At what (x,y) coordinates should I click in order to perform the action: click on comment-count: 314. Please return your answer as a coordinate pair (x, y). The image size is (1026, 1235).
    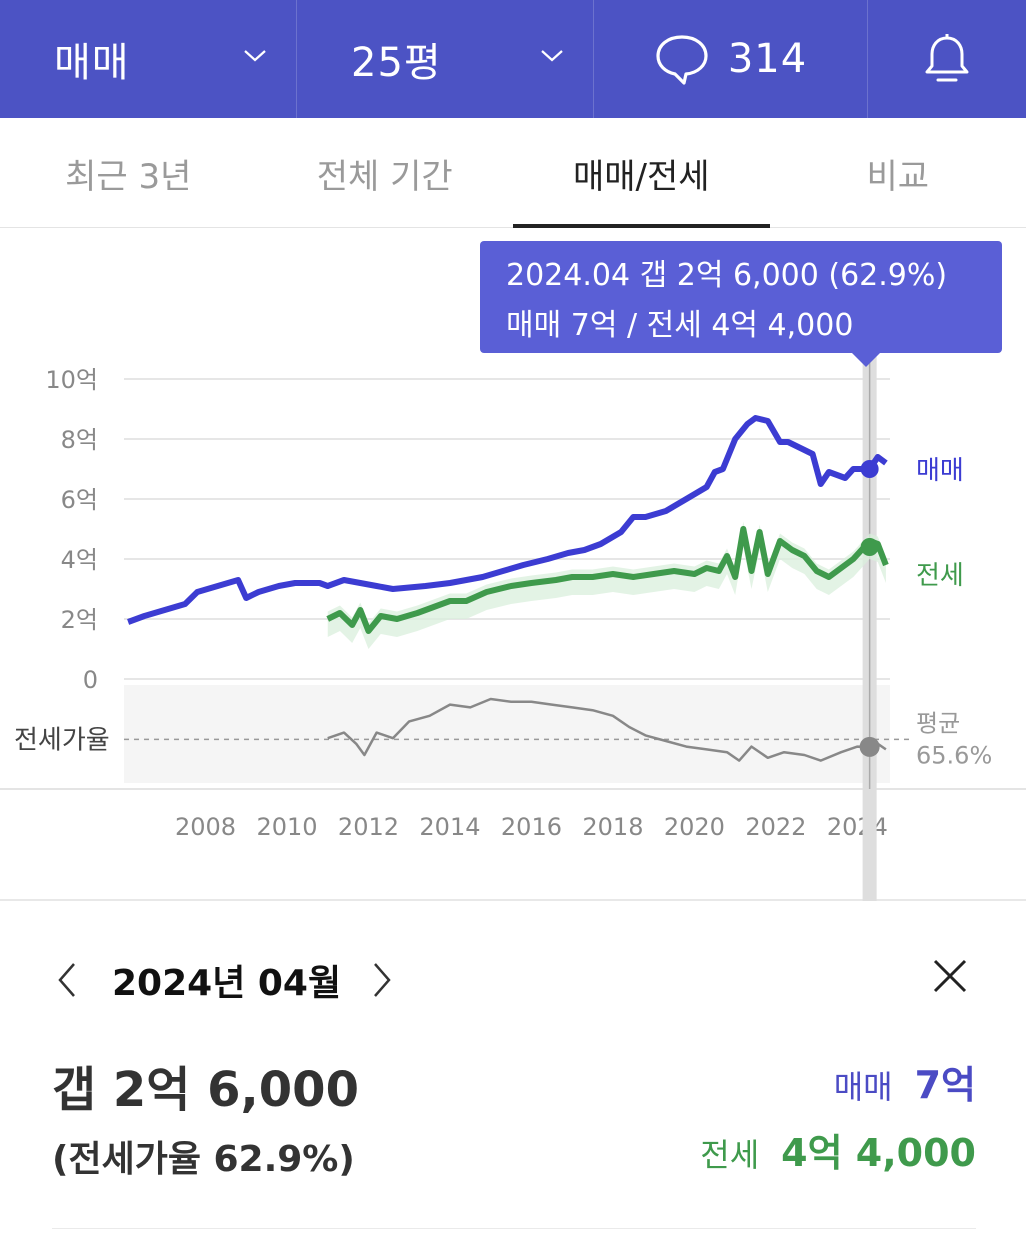
    Looking at the image, I should click on (767, 59).